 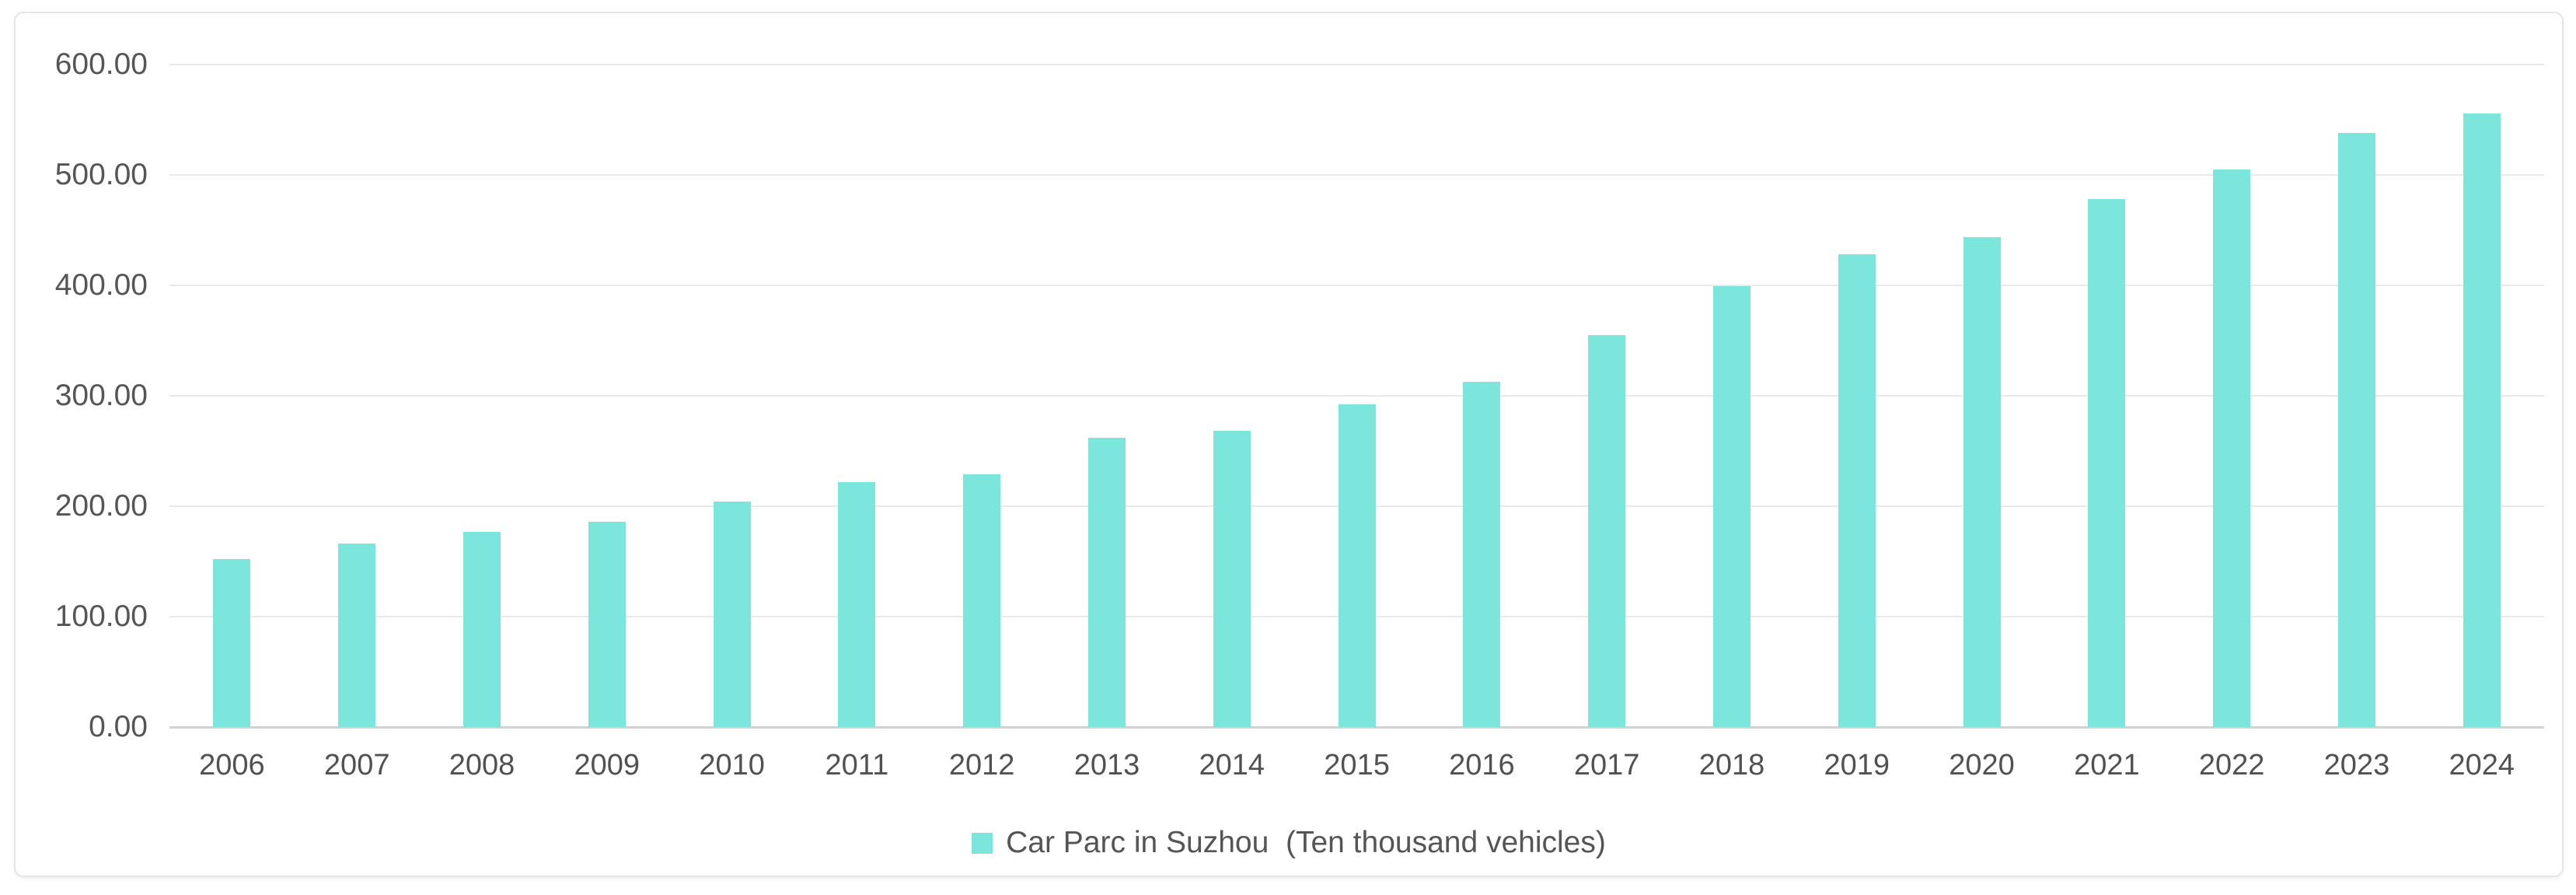 I want to click on x-tick-label-2011: 2011, so click(x=857, y=765).